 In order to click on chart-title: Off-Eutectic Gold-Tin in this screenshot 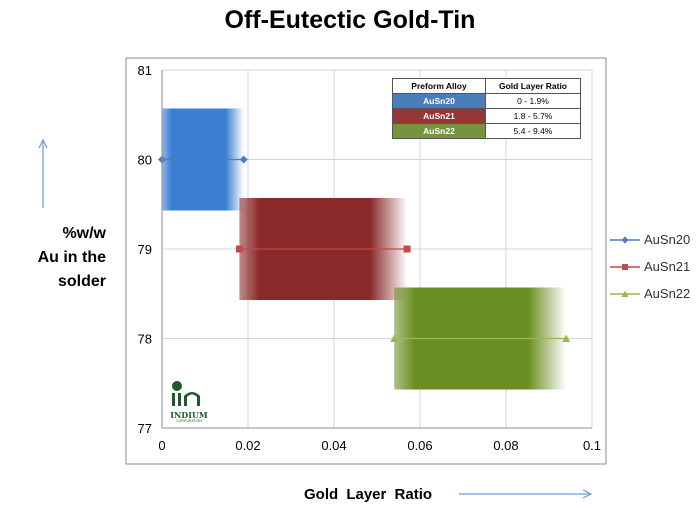, I will do `click(350, 20)`.